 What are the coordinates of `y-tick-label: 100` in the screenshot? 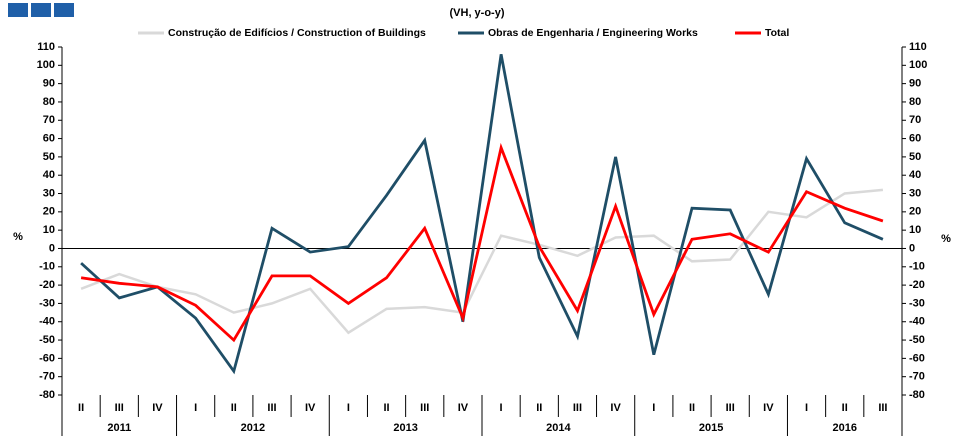 It's located at (46, 65).